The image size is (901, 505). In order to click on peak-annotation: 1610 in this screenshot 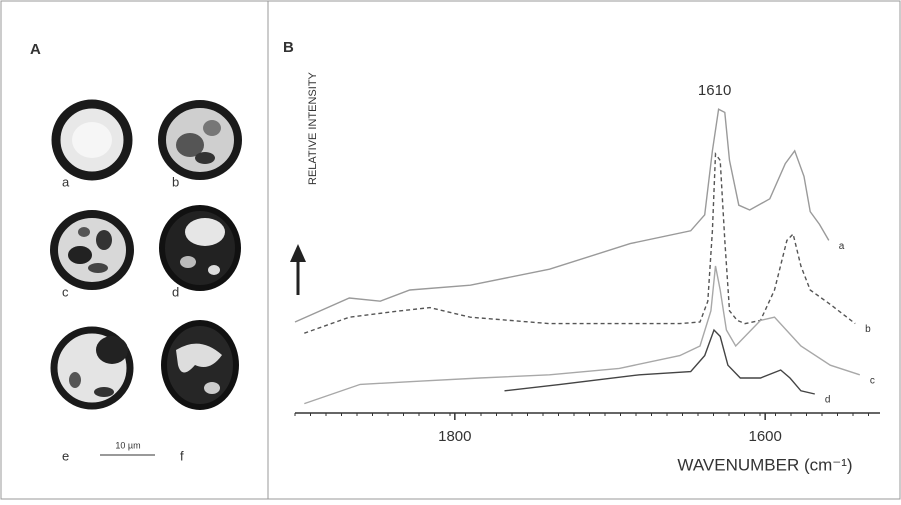, I will do `click(714, 90)`.